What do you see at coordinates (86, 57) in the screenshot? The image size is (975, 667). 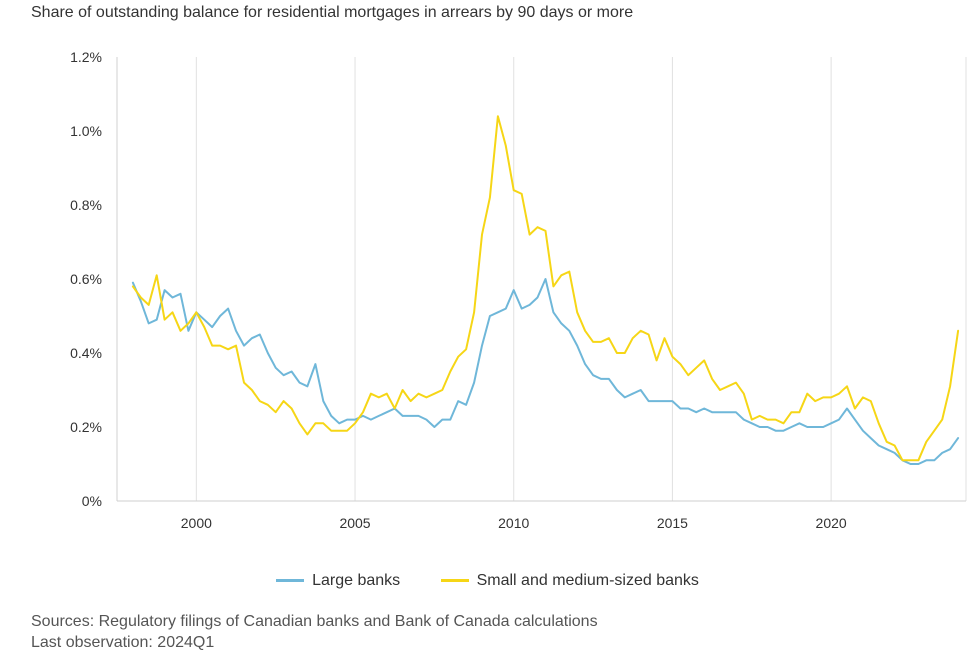 I see `y-tick-label-1-2: 1.2%` at bounding box center [86, 57].